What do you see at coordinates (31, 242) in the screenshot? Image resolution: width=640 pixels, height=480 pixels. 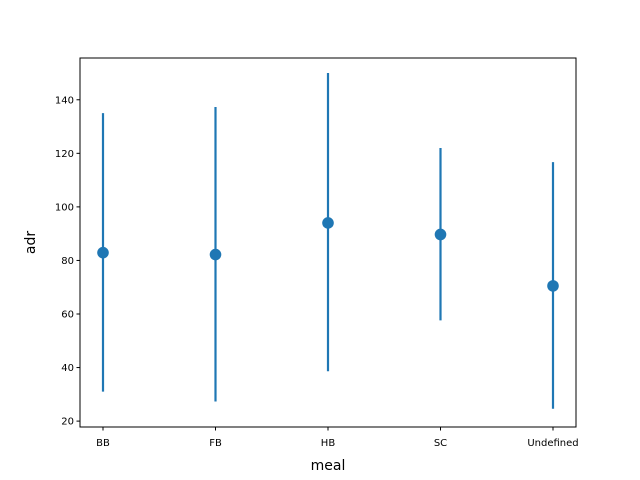 I see `y-axis-label: adr` at bounding box center [31, 242].